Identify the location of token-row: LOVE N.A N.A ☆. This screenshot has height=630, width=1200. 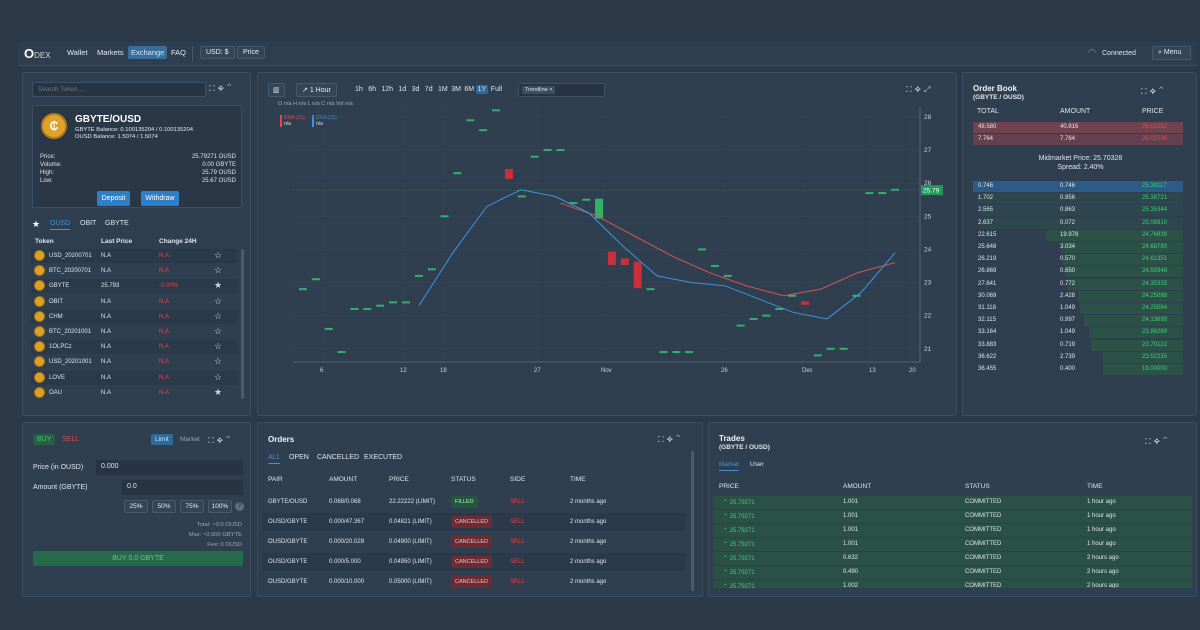
(134, 377).